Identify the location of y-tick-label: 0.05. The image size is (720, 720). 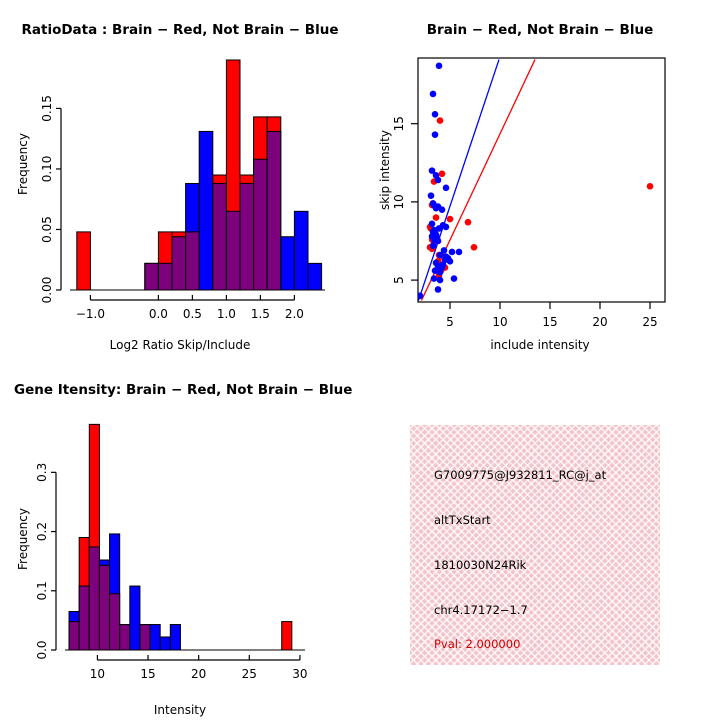
(47, 229).